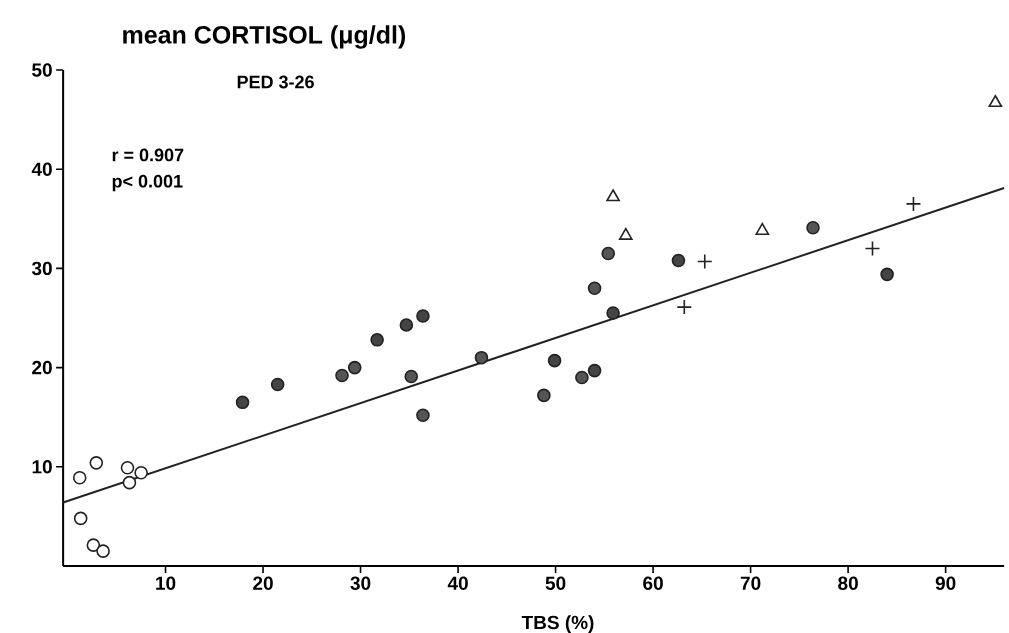 The width and height of the screenshot is (1009, 633). What do you see at coordinates (555, 583) in the screenshot?
I see `x-tick-label: 50` at bounding box center [555, 583].